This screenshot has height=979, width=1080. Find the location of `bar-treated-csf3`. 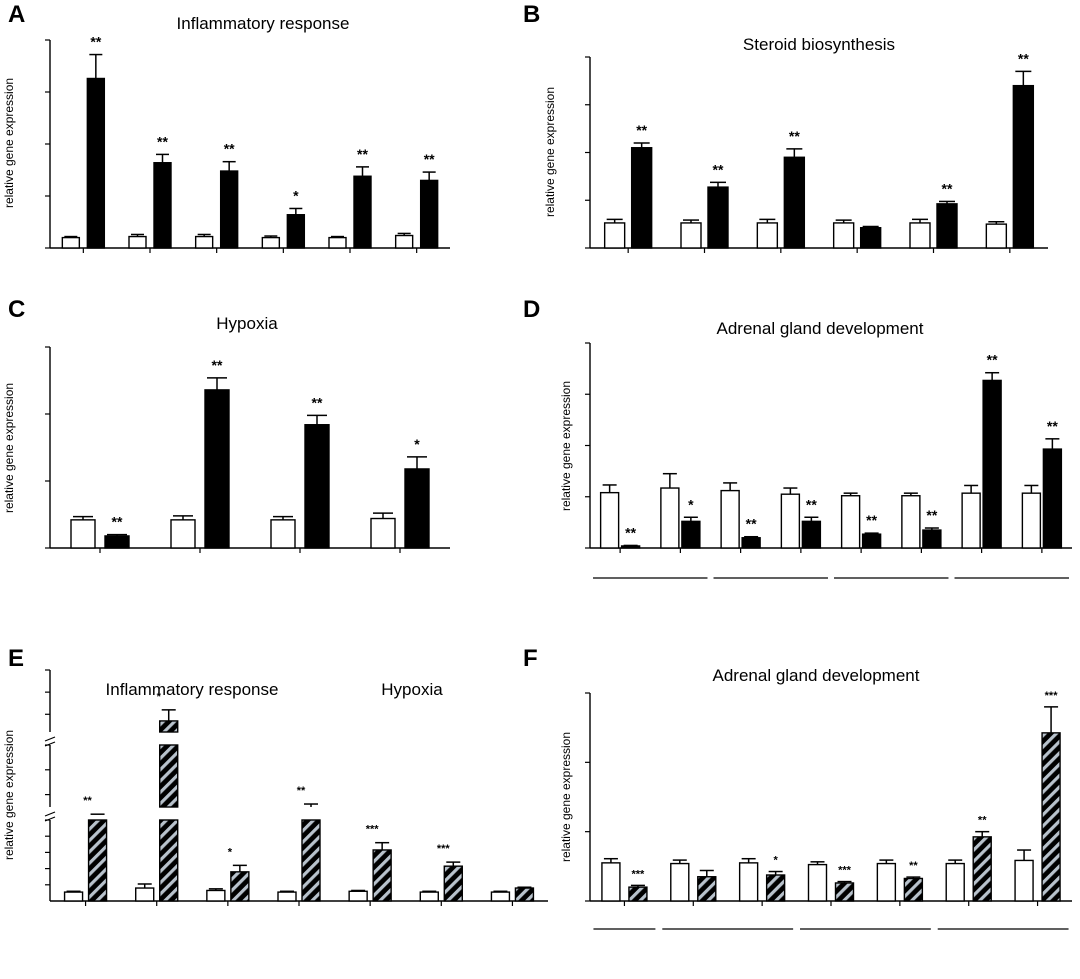

bar-treated-csf3 is located at coordinates (296, 231).